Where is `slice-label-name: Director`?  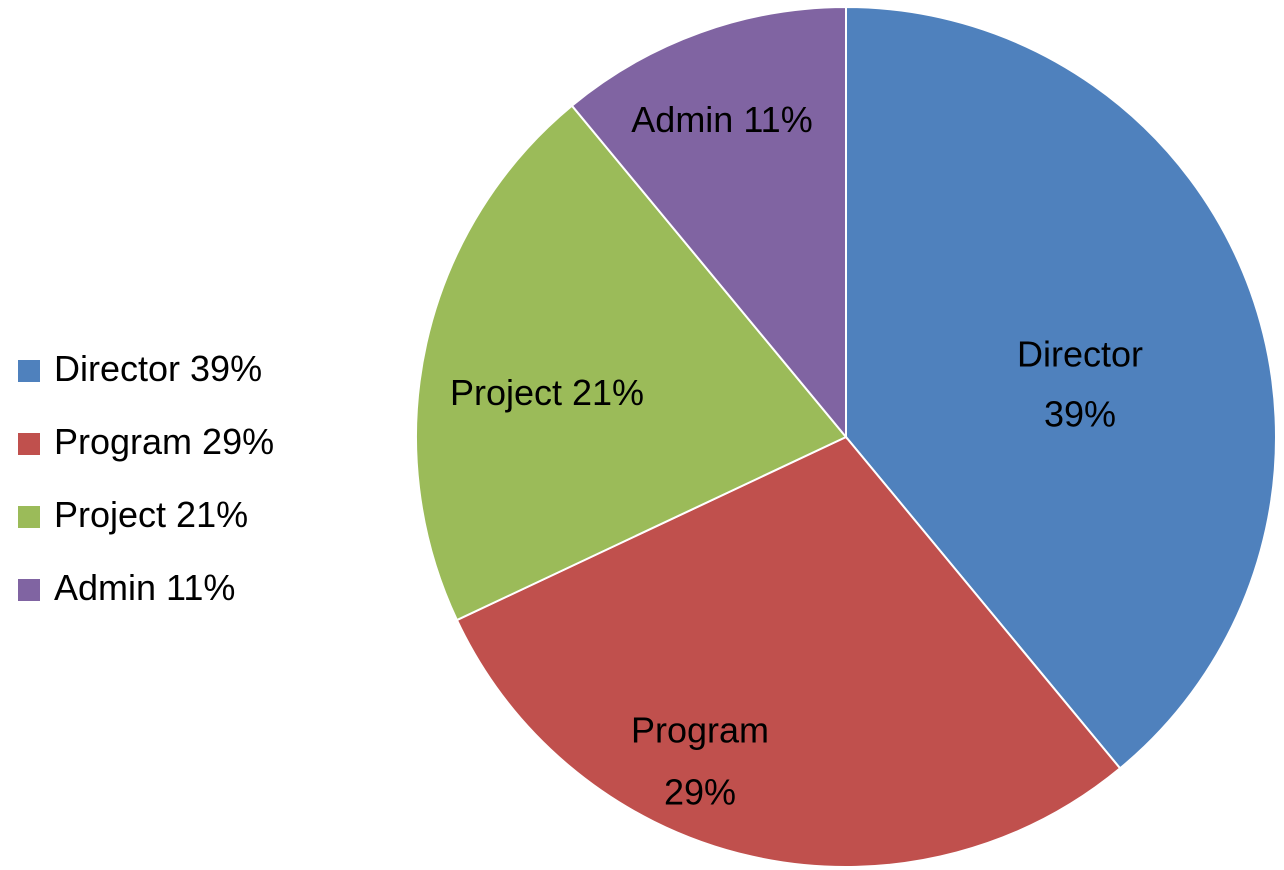
slice-label-name: Director is located at coordinates (1080, 354).